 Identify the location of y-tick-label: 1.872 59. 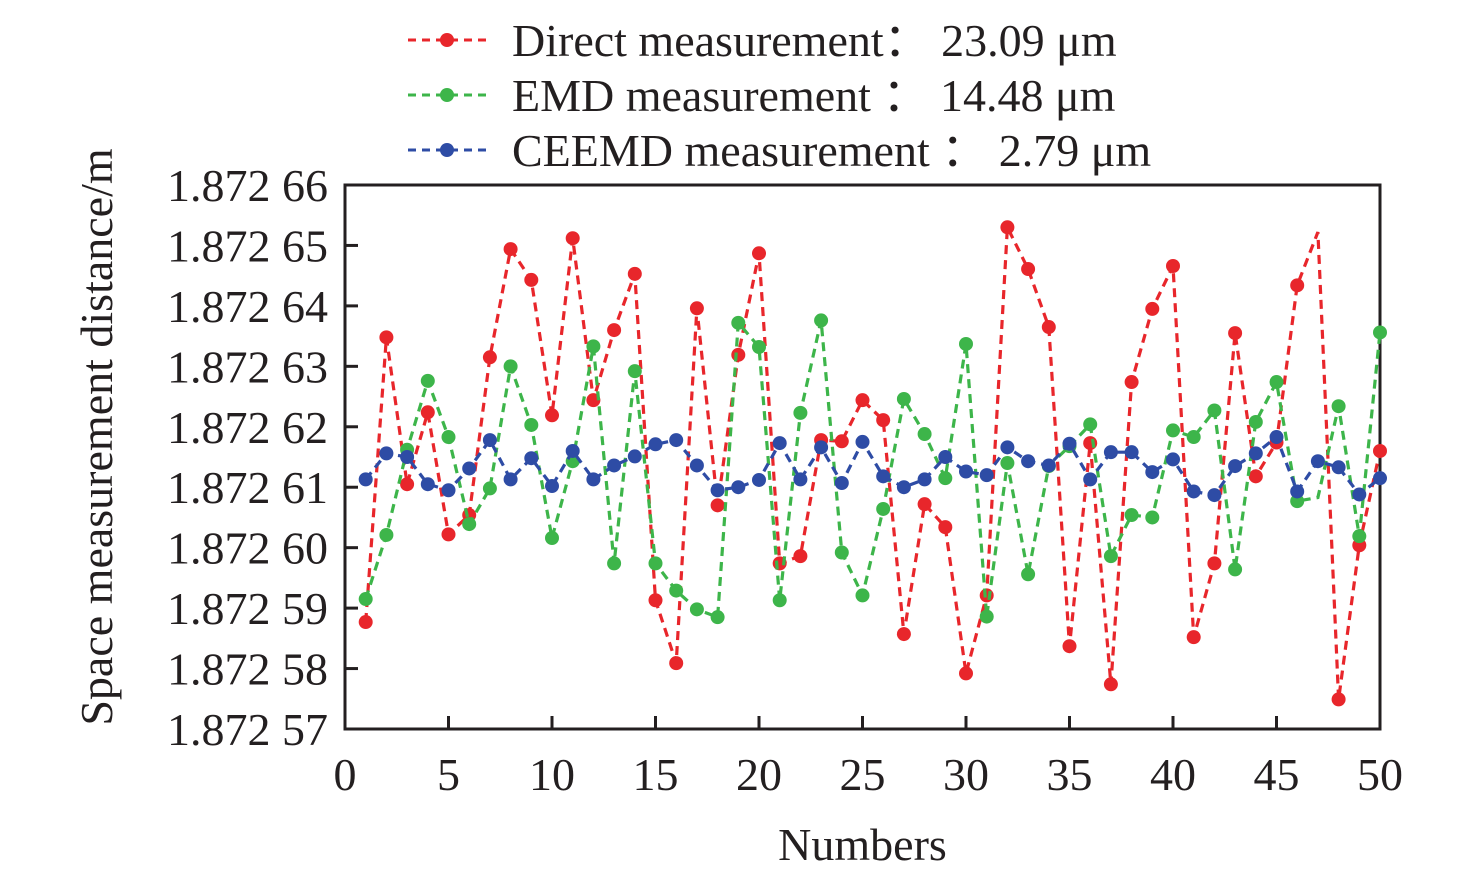
(247, 608).